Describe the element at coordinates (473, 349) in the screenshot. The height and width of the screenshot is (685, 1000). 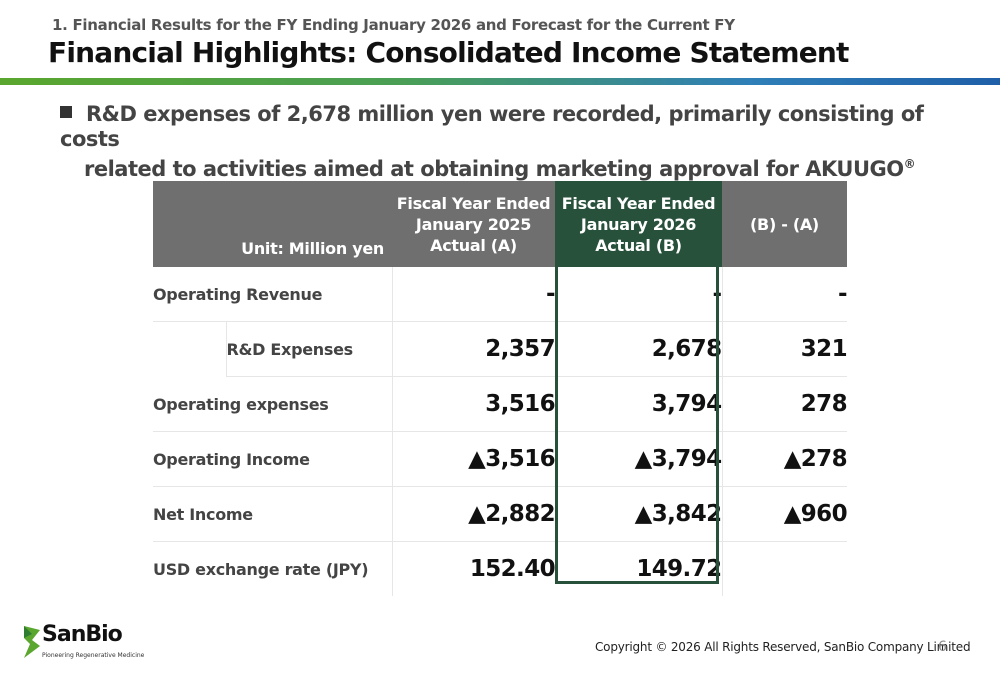
I see `value-a: 2,357` at that location.